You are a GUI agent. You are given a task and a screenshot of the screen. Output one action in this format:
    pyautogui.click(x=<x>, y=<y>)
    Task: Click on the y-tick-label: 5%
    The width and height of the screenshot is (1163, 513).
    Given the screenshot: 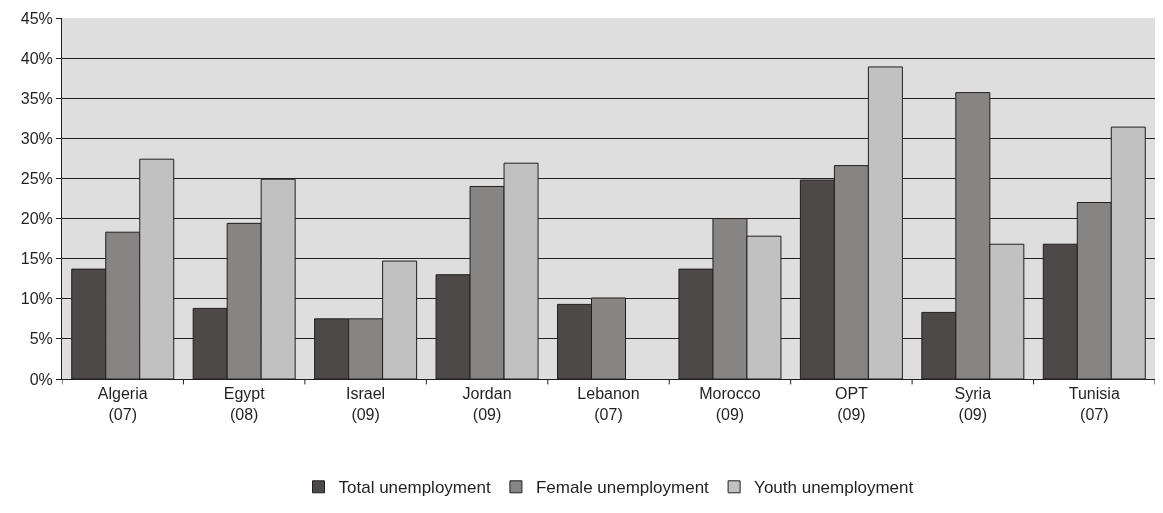 What is the action you would take?
    pyautogui.click(x=41, y=339)
    